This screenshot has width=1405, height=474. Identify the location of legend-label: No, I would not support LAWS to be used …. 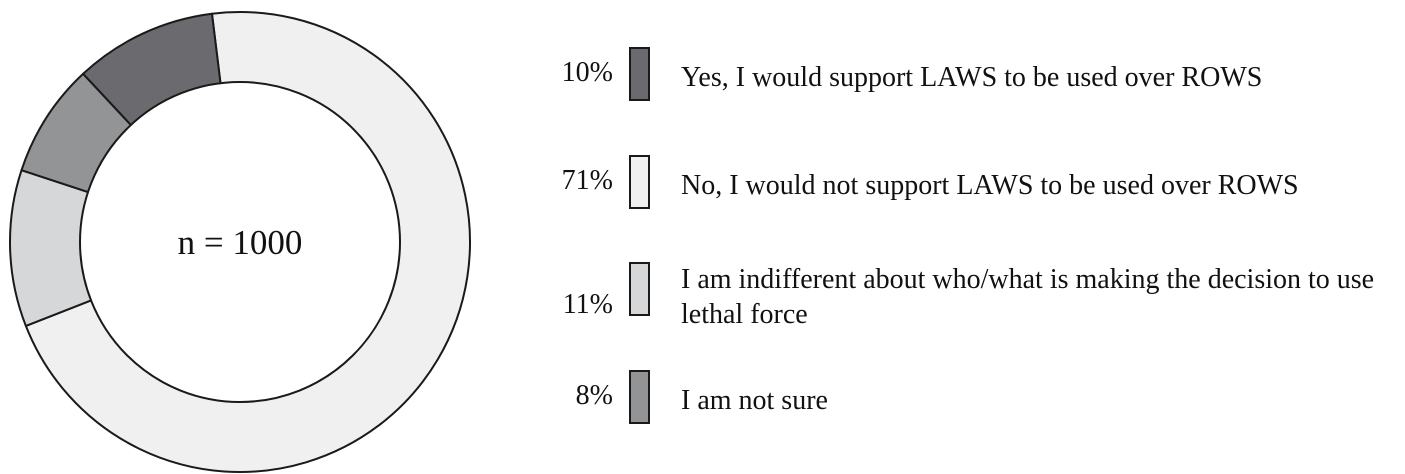
(990, 185).